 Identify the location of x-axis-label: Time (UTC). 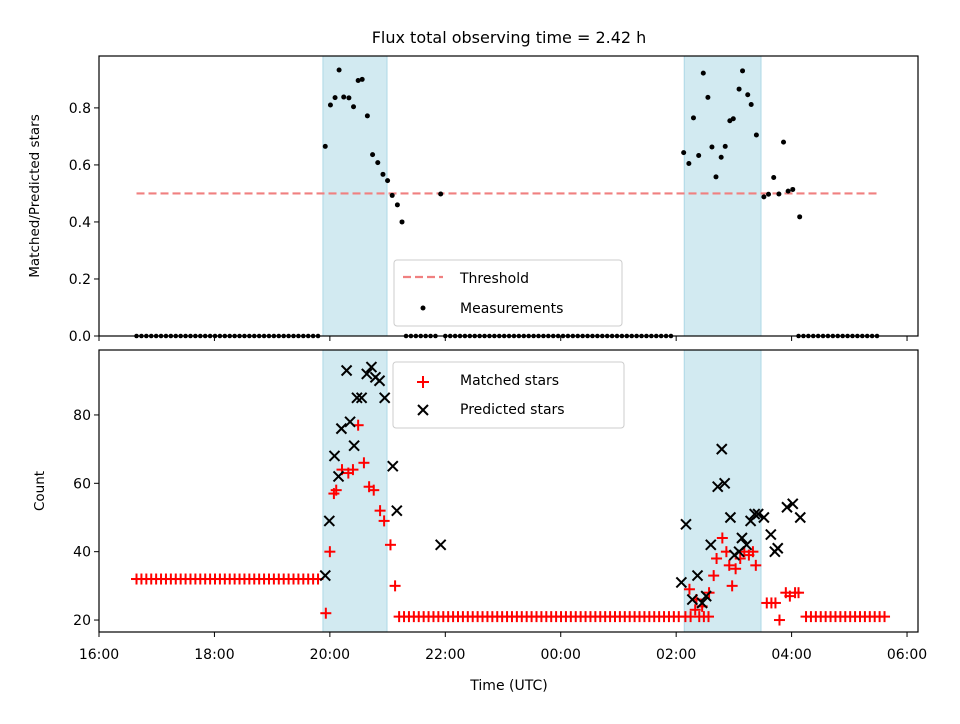
(508, 686).